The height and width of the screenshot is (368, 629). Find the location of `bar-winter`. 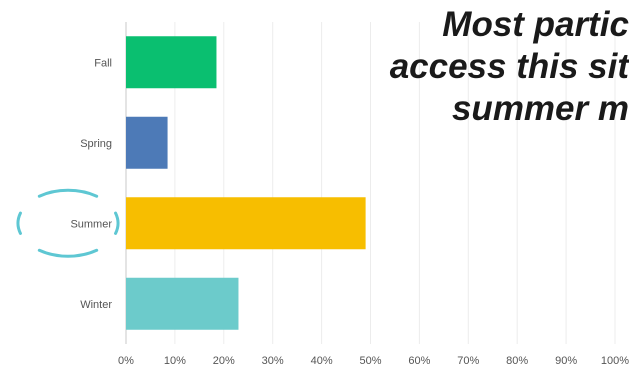

bar-winter is located at coordinates (182, 303).